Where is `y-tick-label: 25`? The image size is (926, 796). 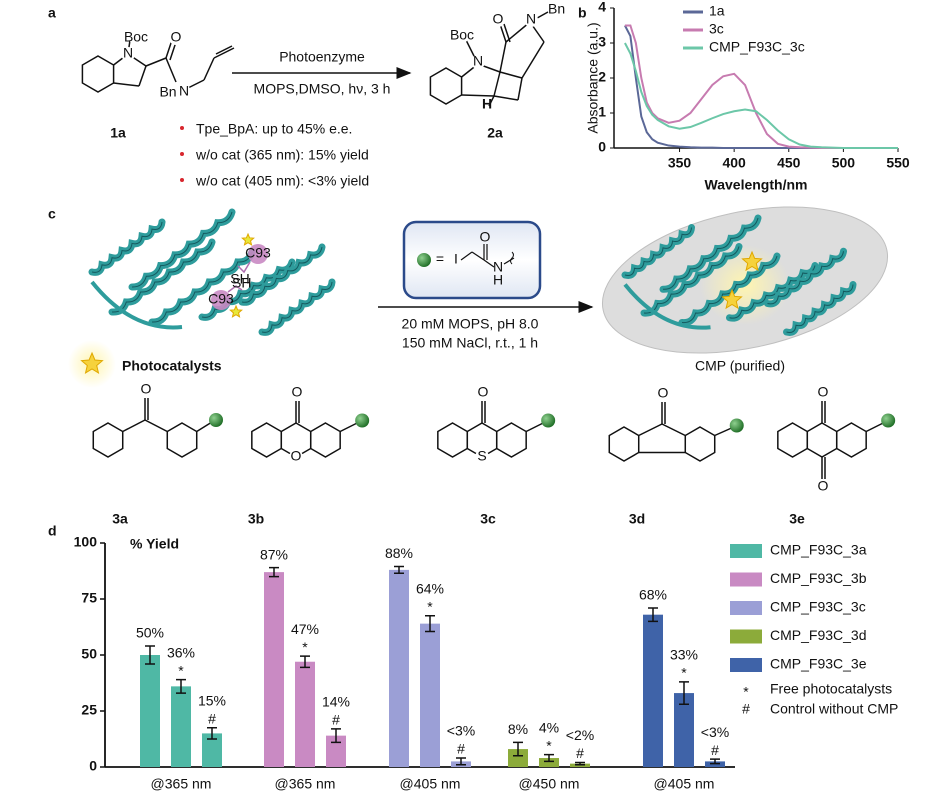
y-tick-label: 25 is located at coordinates (89, 710).